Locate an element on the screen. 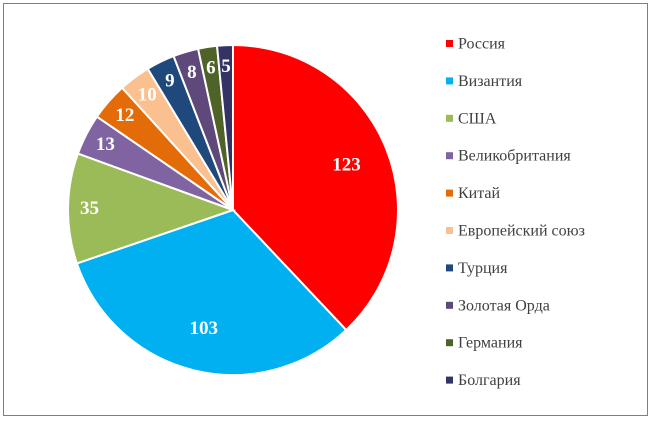 The image size is (653, 421). slice-value-label-4: 12 is located at coordinates (124, 115).